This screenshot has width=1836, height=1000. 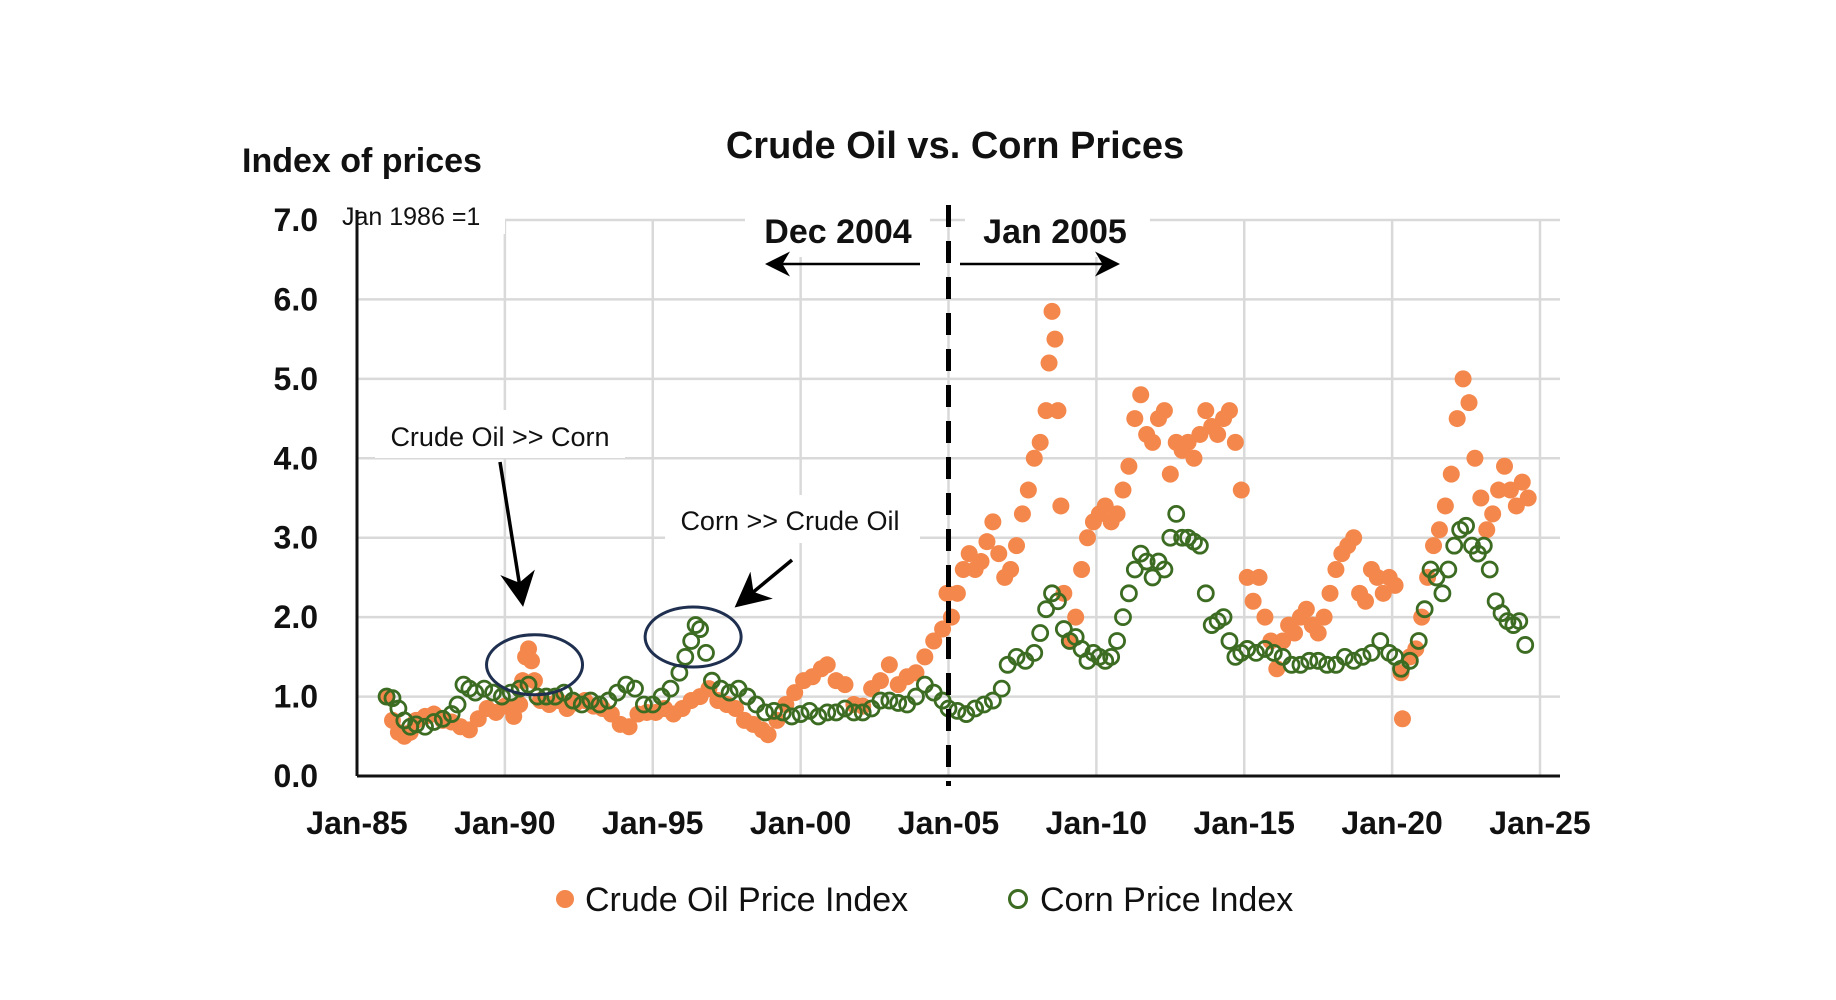 I want to click on period-label-after: Jan 2005, so click(x=1055, y=232).